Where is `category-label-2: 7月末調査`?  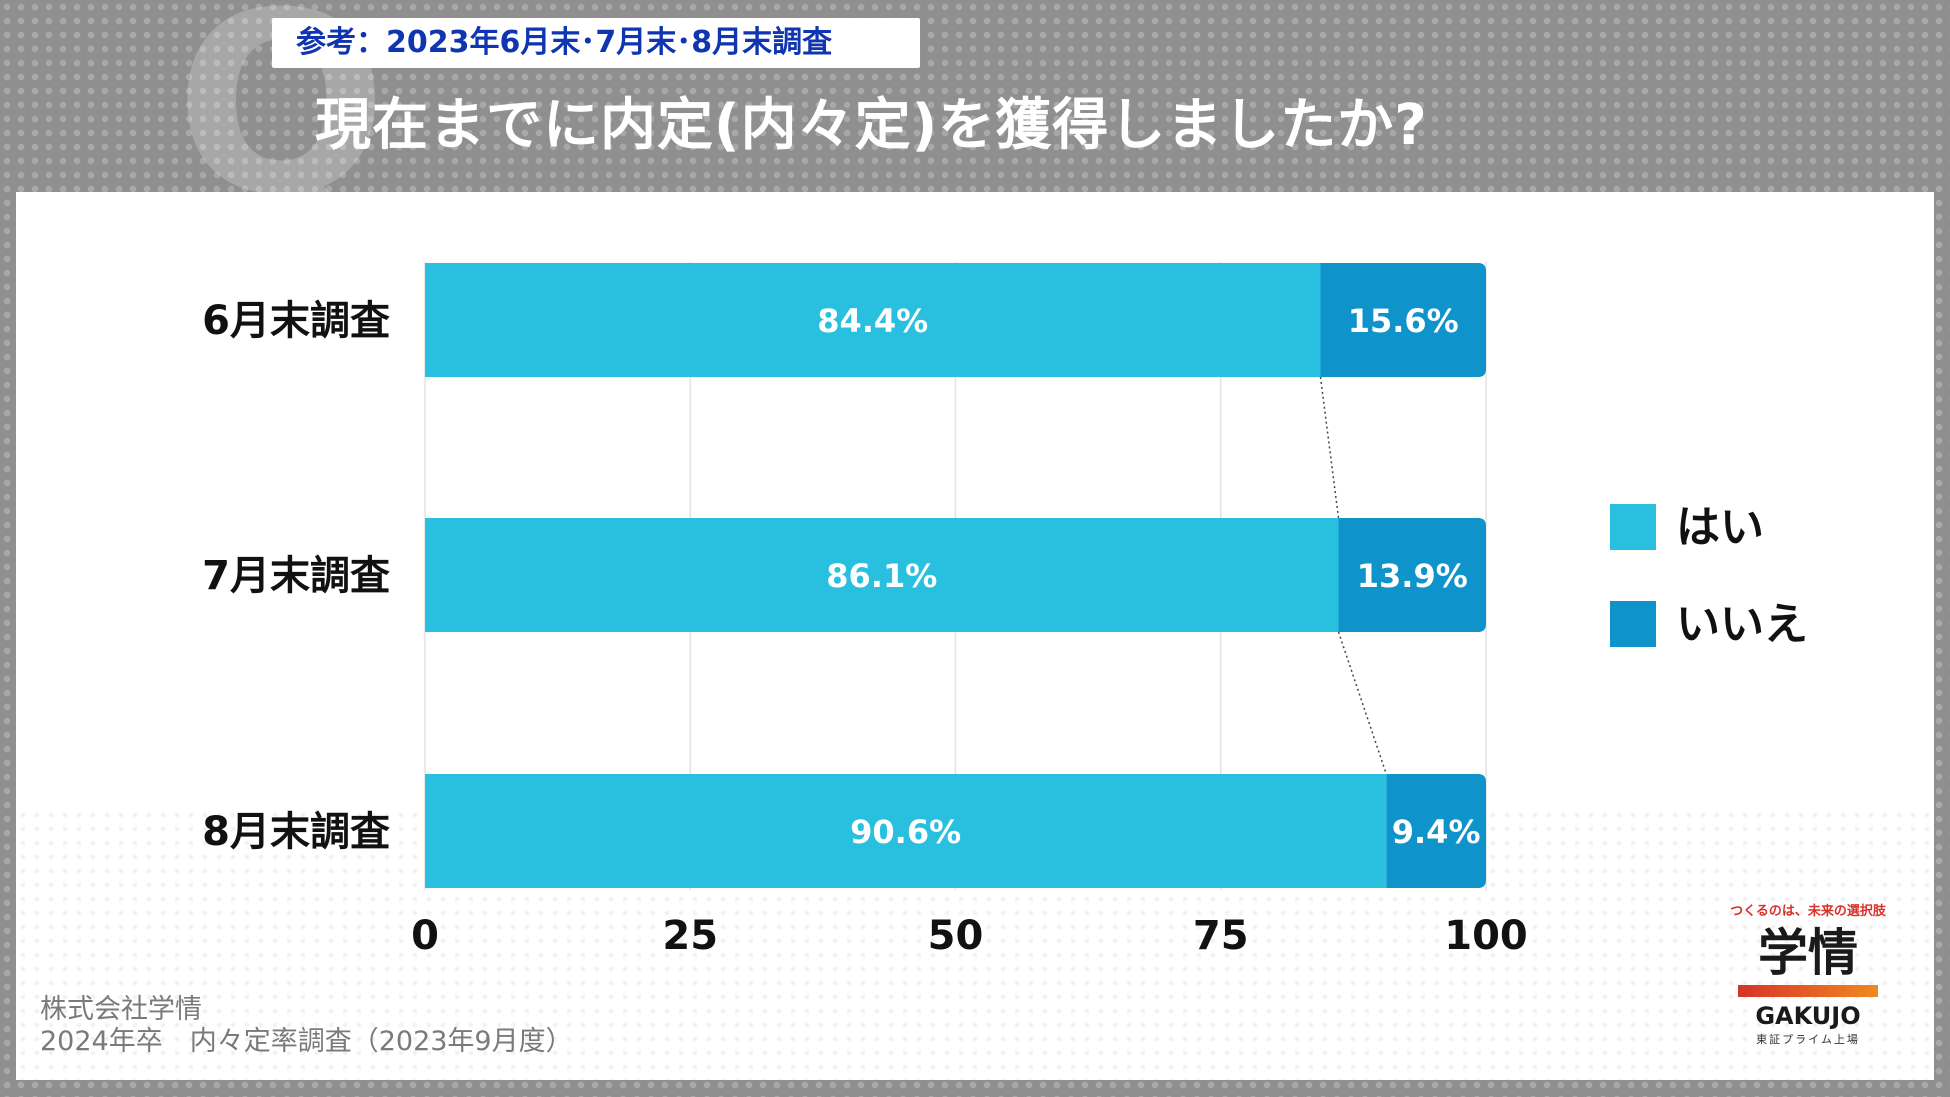
category-label-2: 7月末調査 is located at coordinates (296, 576).